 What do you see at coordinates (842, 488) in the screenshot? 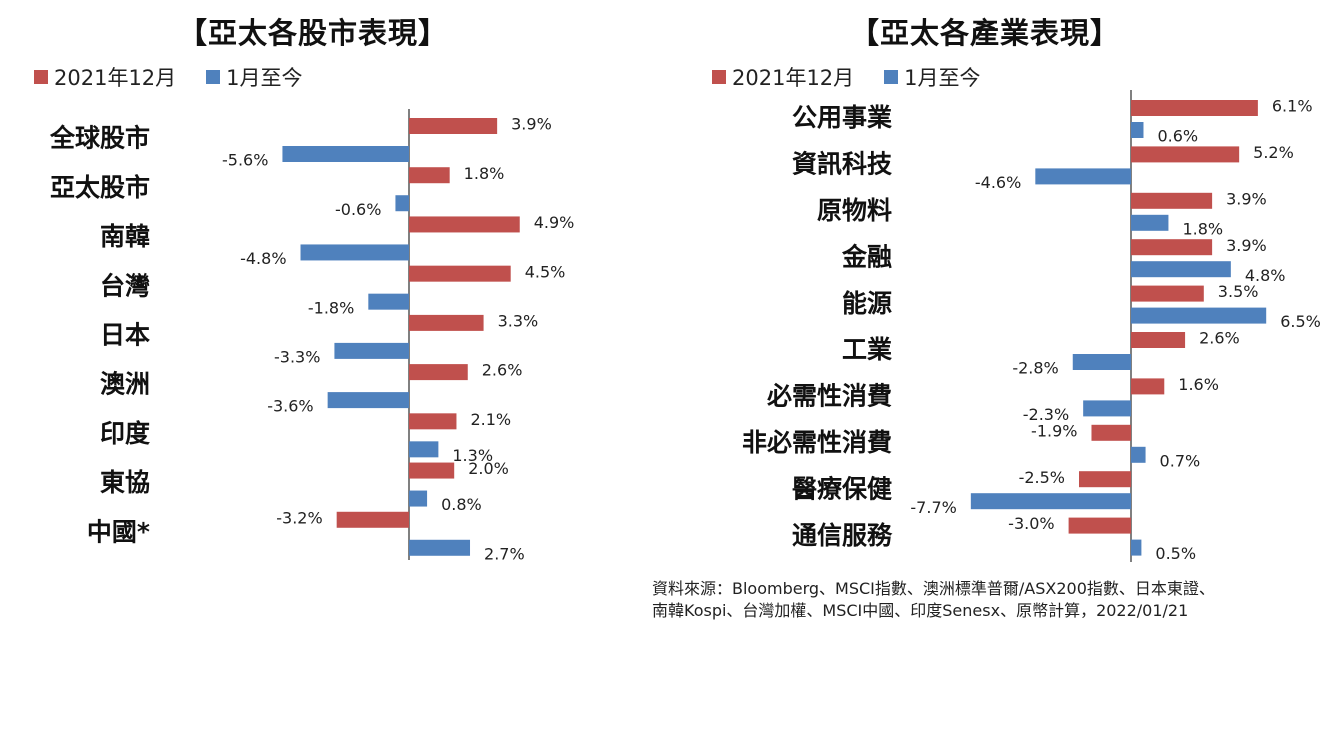
I see `right-category-label: 醫療保健` at bounding box center [842, 488].